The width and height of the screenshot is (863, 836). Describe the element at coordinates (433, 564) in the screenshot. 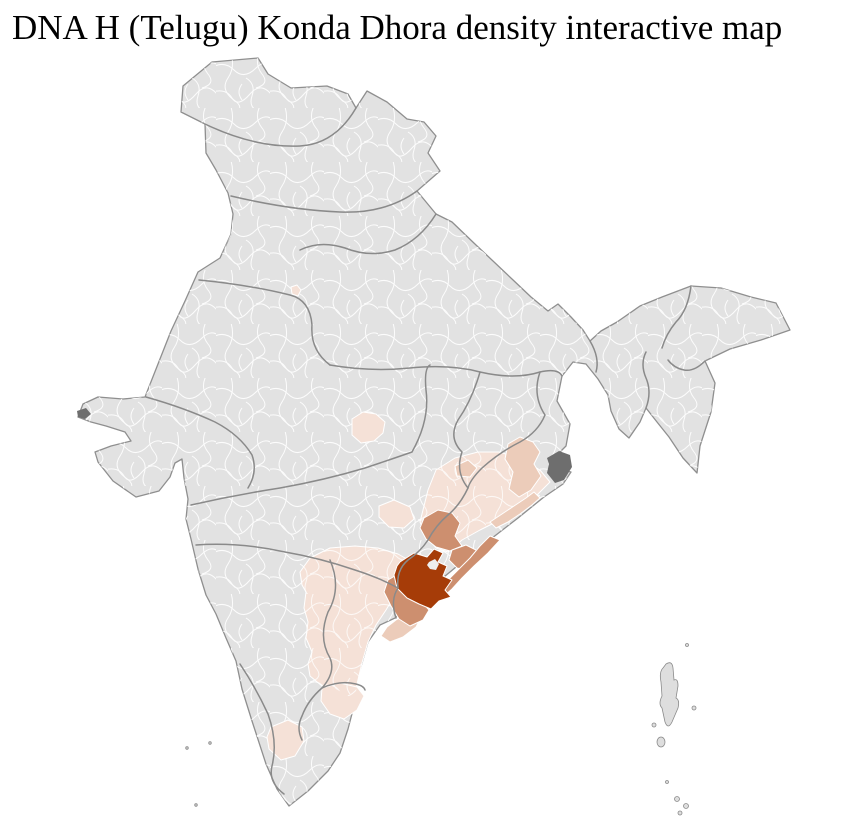

I see `district-enclave-hole` at that location.